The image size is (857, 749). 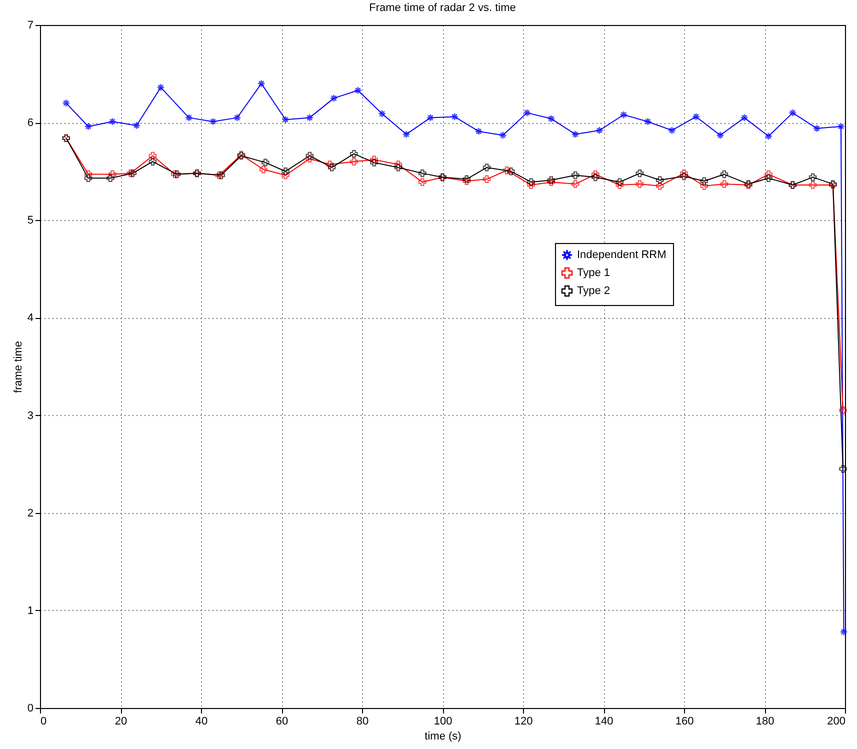 I want to click on x-tick-label: 0, so click(x=43, y=722).